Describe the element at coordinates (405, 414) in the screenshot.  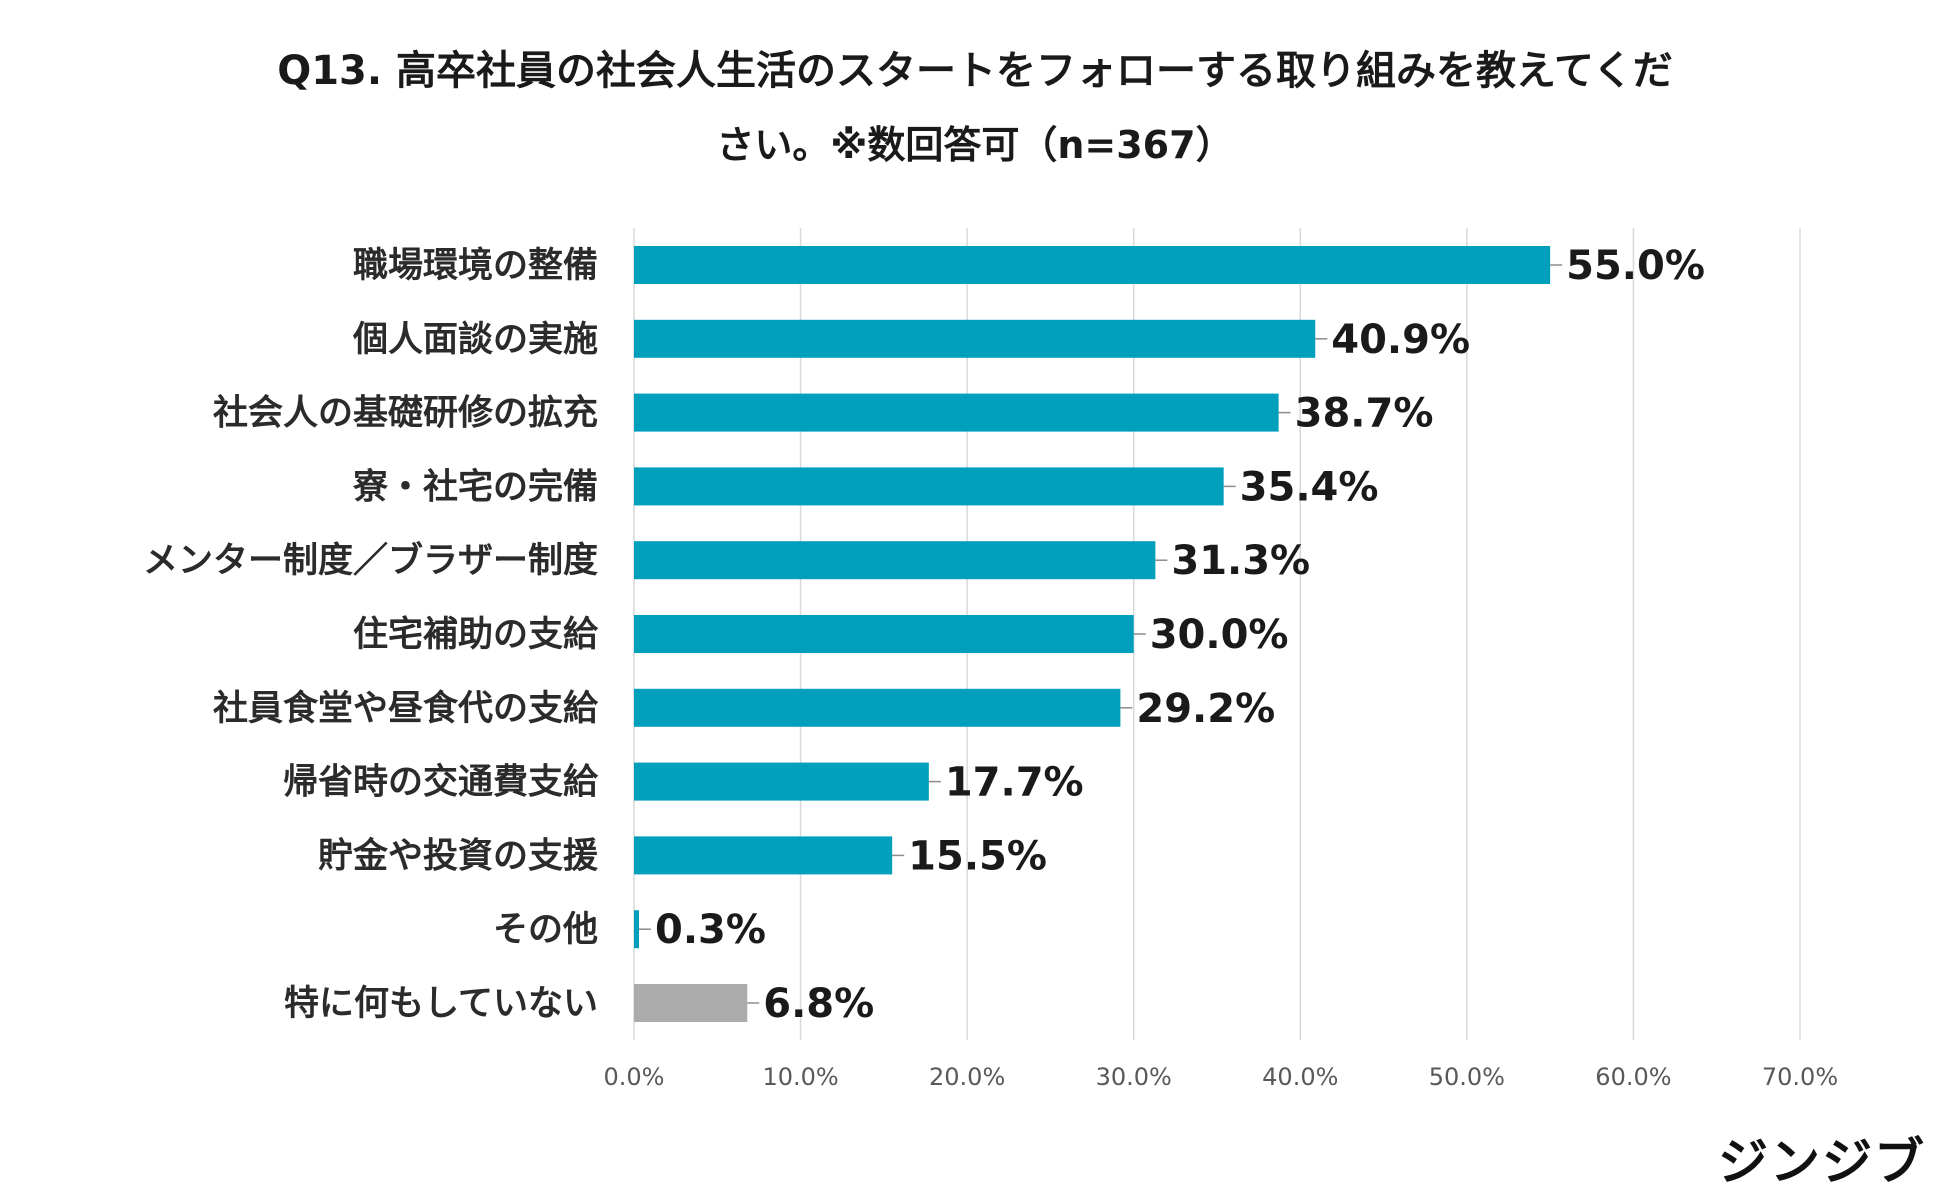
I see `category-label: 社会人の基礎研修の拡充` at that location.